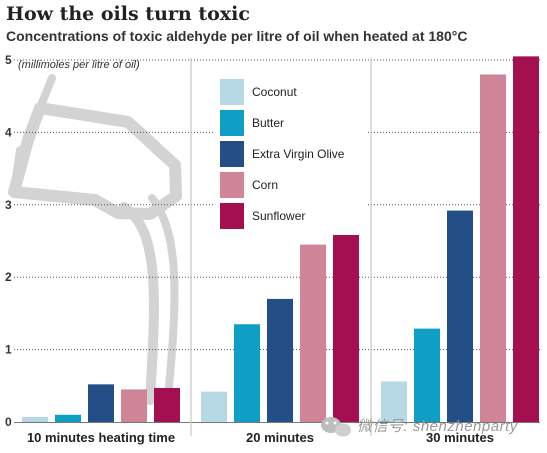 Image resolution: width=547 pixels, height=453 pixels. I want to click on y-tick-label: 4, so click(8, 132).